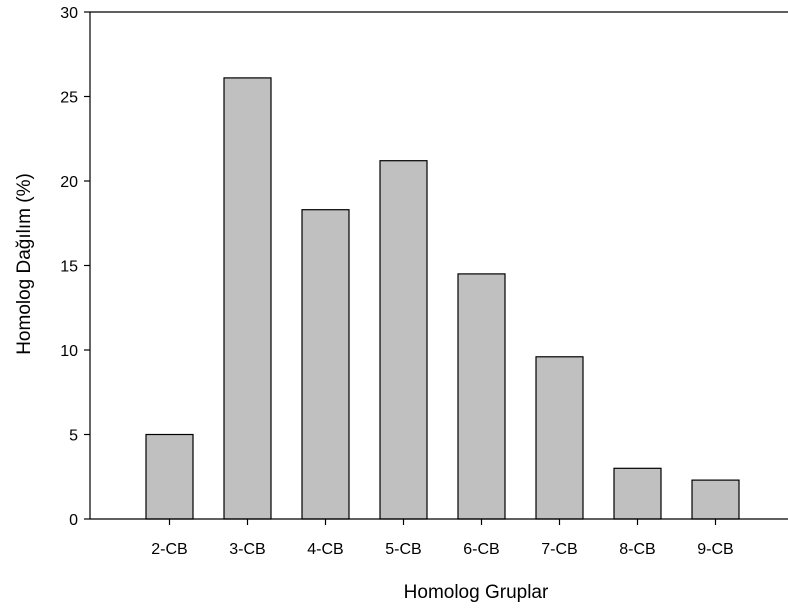  Describe the element at coordinates (559, 438) in the screenshot. I see `bar-7-CB` at that location.